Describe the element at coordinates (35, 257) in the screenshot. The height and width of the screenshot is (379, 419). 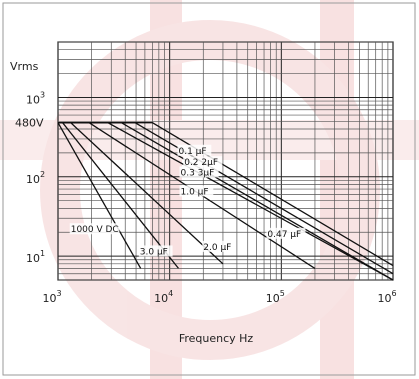
I see `y-tick-label: 10¹` at that location.